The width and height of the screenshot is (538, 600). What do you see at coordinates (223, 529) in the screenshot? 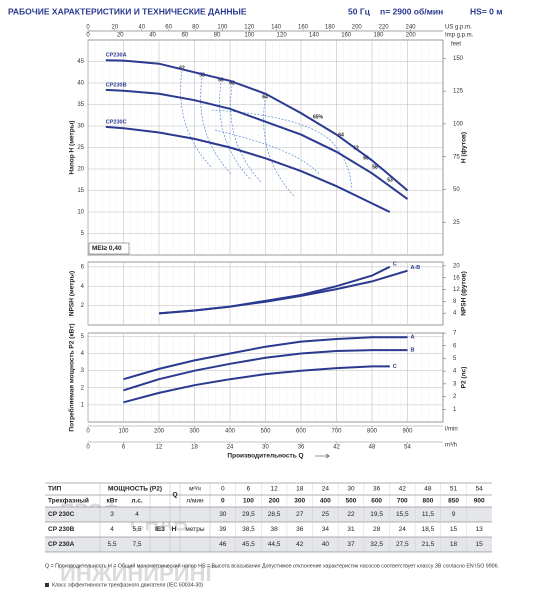
I see `table-cell: 39` at bounding box center [223, 529].